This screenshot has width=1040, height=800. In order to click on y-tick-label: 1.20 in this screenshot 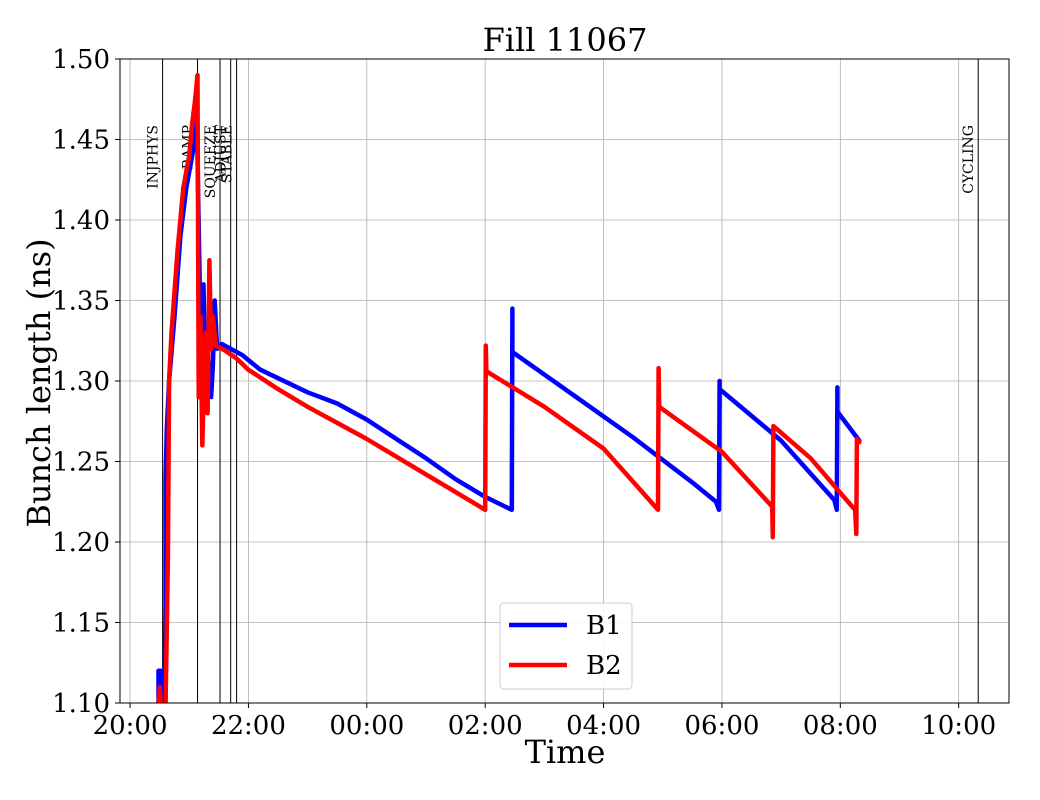, I will do `click(81, 543)`.